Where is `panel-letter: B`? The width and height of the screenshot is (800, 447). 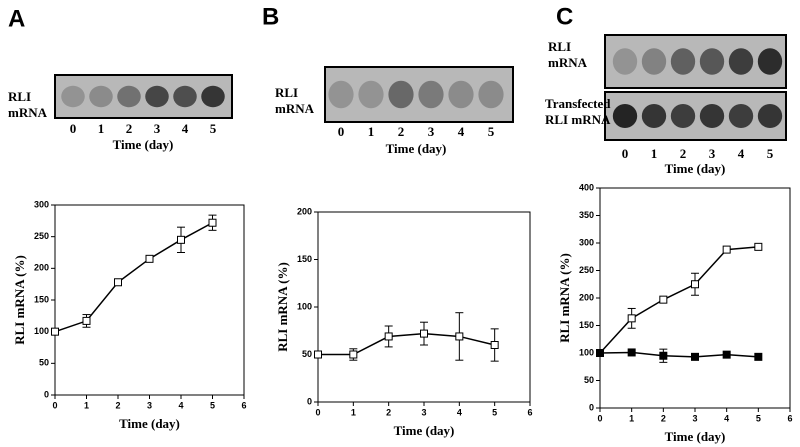
panel-letter: B is located at coordinates (270, 16).